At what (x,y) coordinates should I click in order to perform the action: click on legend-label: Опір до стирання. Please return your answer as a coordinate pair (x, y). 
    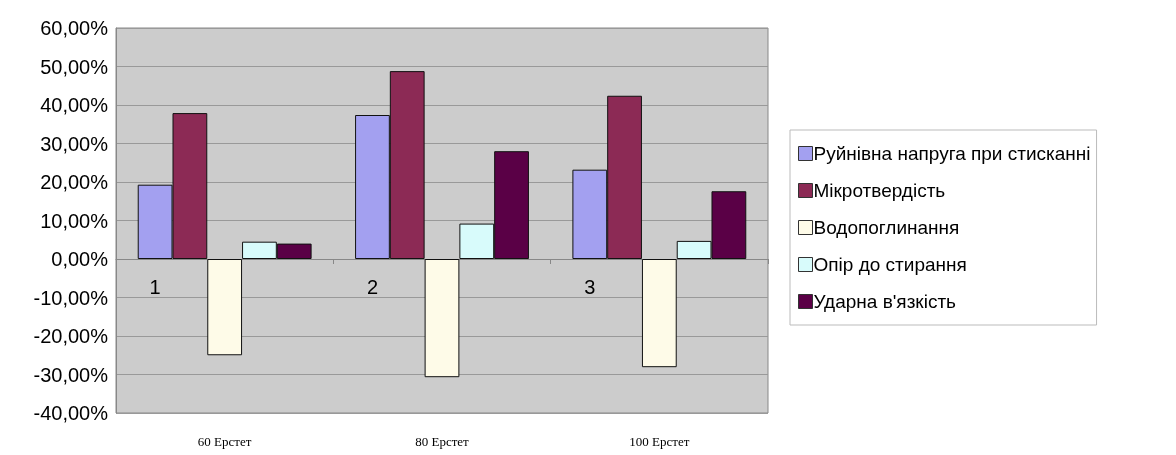
    Looking at the image, I should click on (890, 264).